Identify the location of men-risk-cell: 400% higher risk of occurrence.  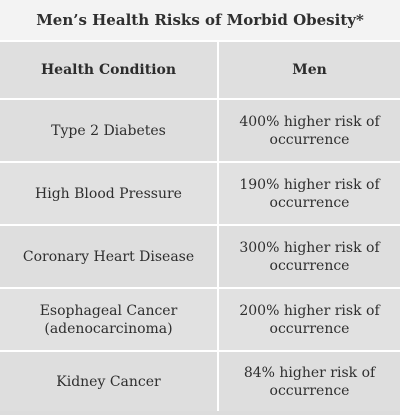
(309, 130).